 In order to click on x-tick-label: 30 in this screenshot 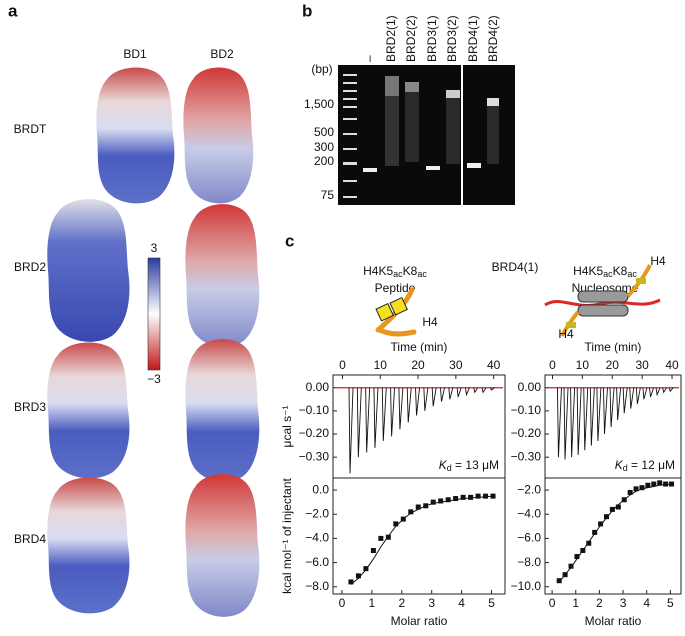, I will do `click(456, 365)`.